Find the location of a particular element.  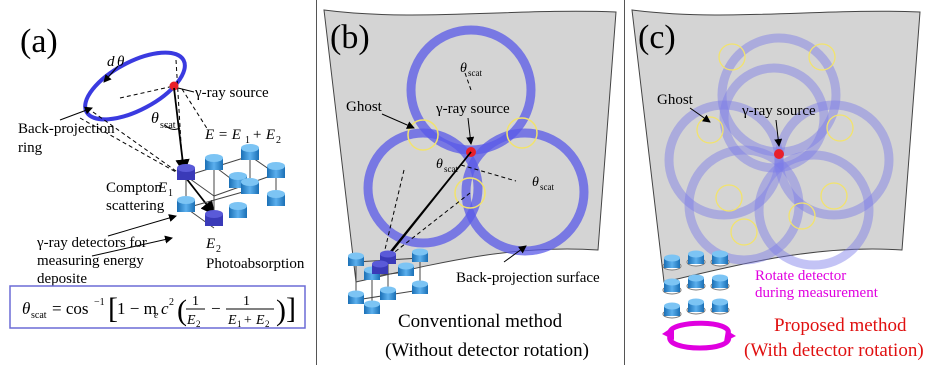

formula-den-e1-sub: 1 is located at coordinates (239, 324).